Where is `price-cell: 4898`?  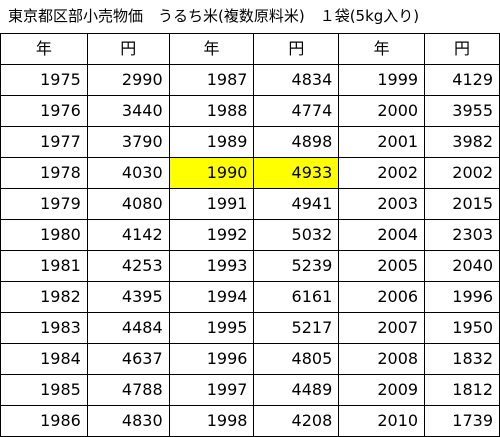
price-cell: 4898 is located at coordinates (296, 142).